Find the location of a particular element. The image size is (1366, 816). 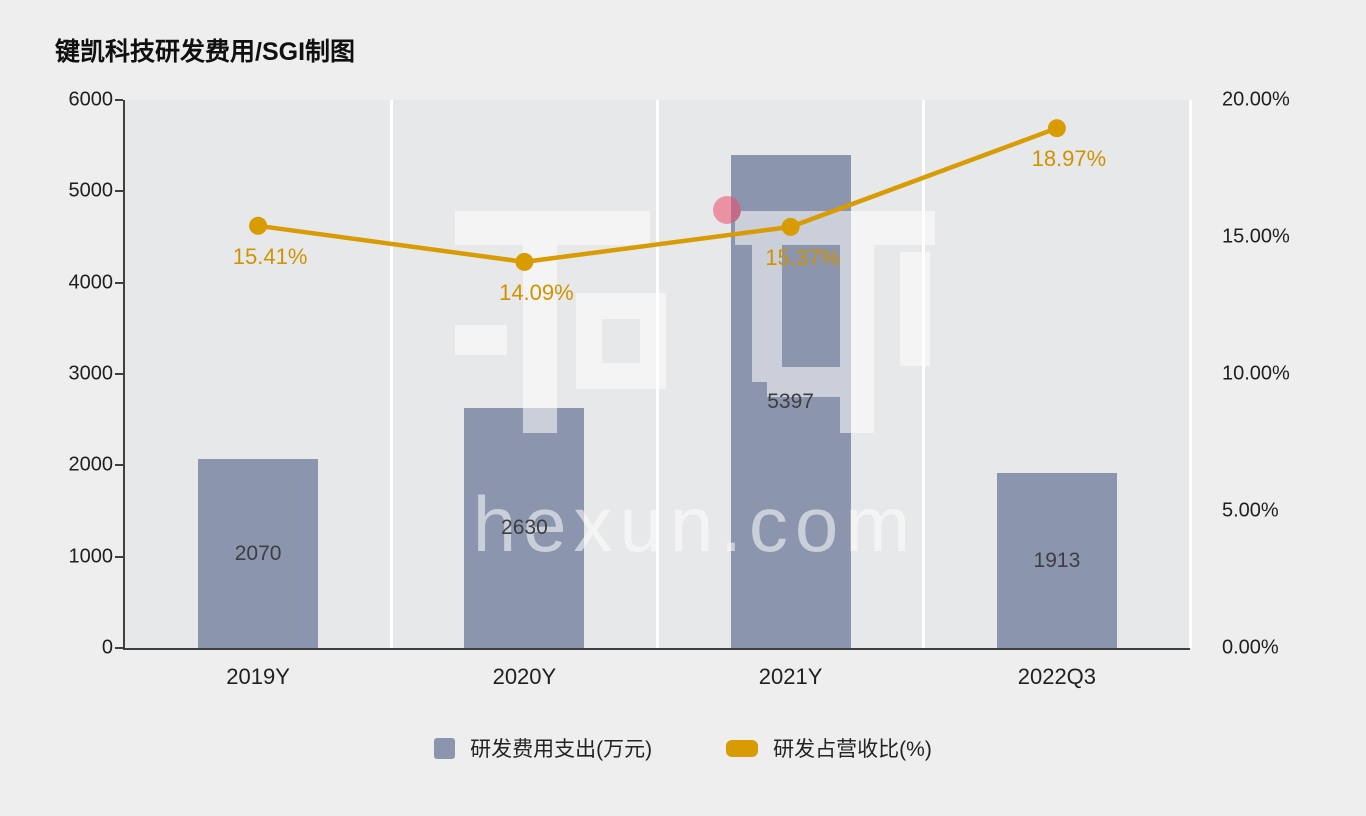

legend: 研发费用支出(万元) 研发占营收比(%) is located at coordinates (683, 748).